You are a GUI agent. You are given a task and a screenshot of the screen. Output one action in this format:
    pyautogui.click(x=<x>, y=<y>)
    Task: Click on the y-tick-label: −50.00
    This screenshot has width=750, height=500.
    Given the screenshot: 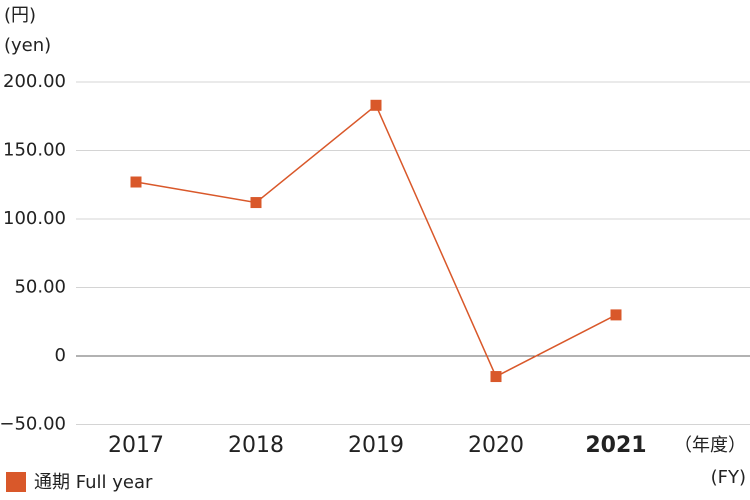 What is the action you would take?
    pyautogui.click(x=33, y=424)
    